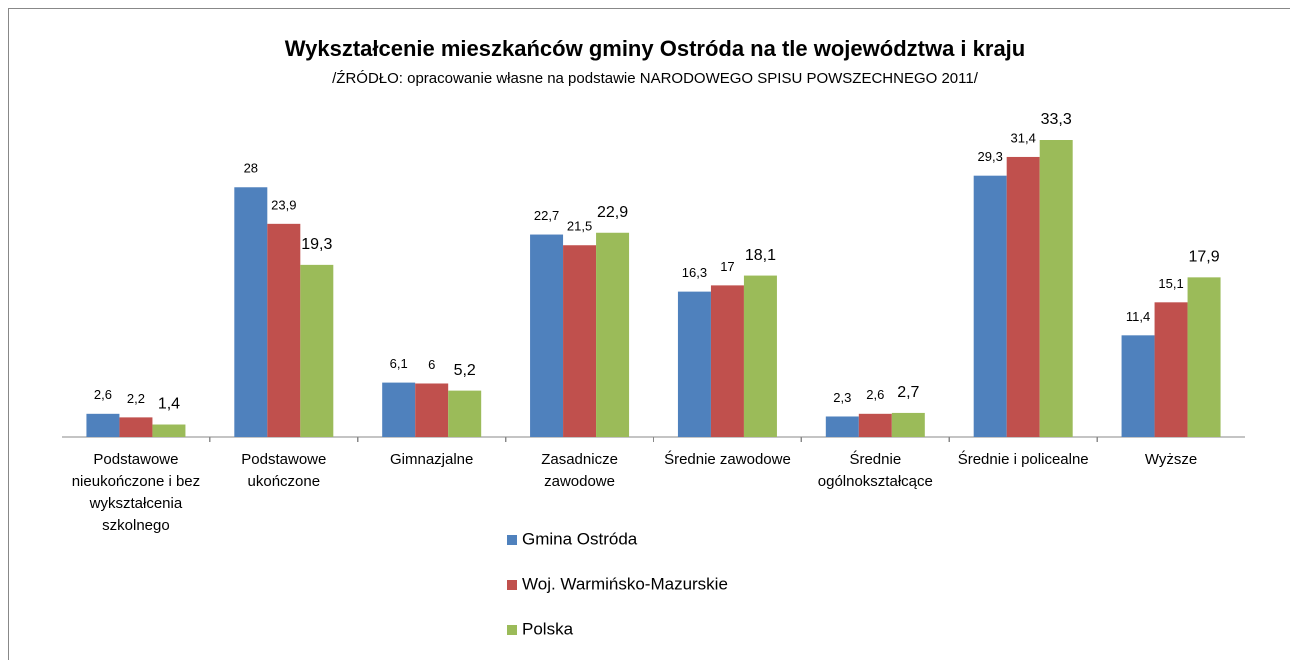  Describe the element at coordinates (316, 244) in the screenshot. I see `data-label: 19,3` at that location.